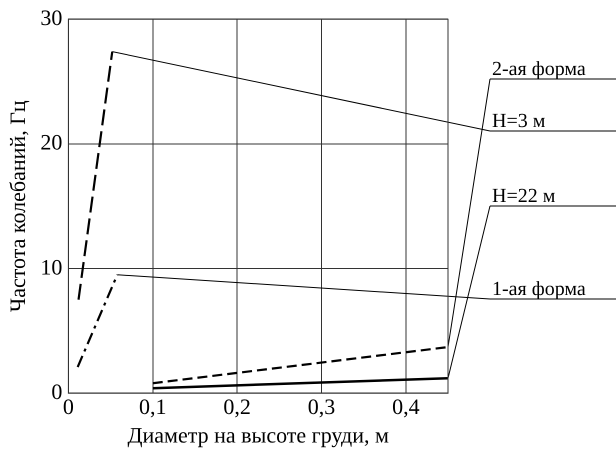 Image resolution: width=616 pixels, height=450 pixels. Describe the element at coordinates (524, 196) in the screenshot. I see `annotation: H=22 м` at that location.